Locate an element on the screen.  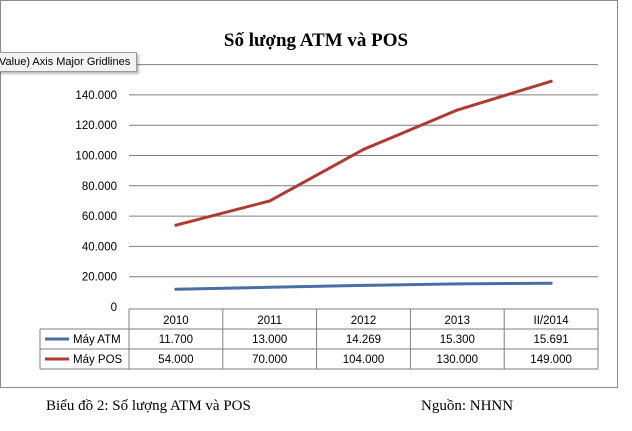
y-tick-label: 100.000 is located at coordinates (96, 157).